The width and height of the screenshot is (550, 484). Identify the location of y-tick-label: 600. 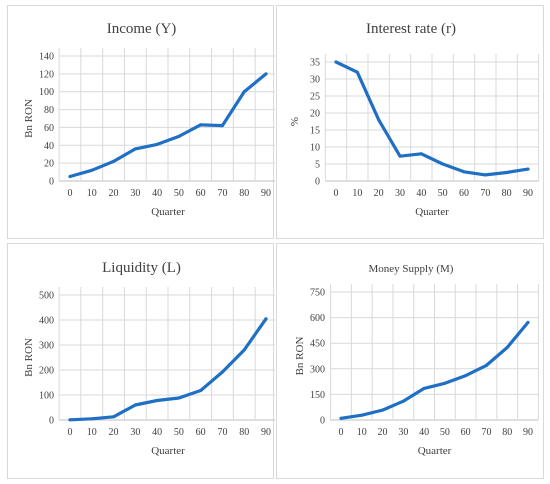
(317, 318).